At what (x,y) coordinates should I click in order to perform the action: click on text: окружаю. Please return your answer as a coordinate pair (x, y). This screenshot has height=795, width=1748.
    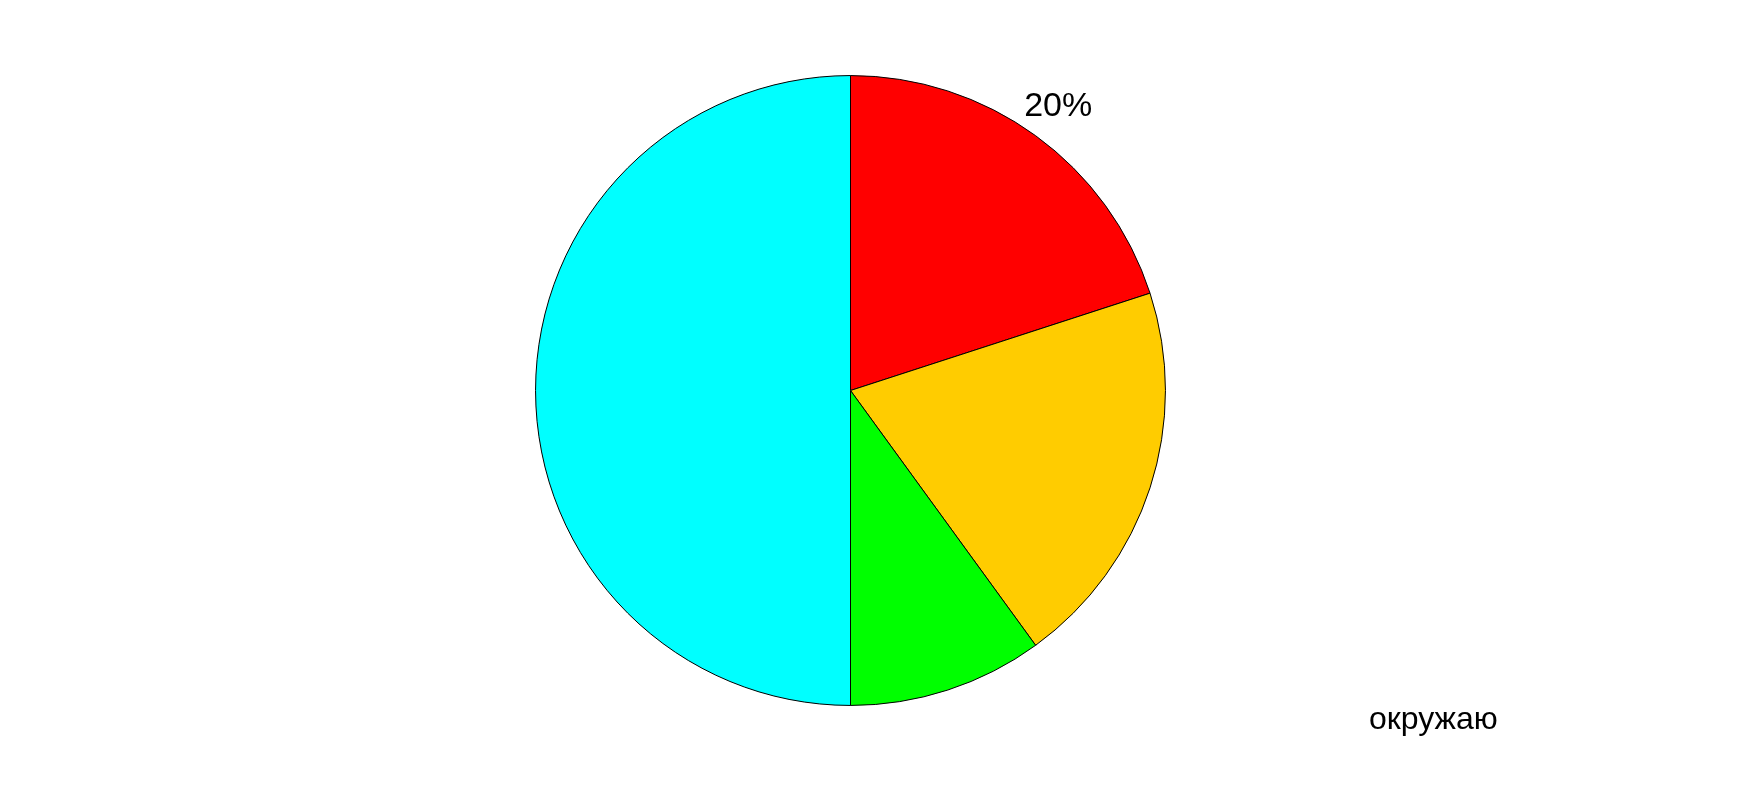
    Looking at the image, I should click on (1433, 717).